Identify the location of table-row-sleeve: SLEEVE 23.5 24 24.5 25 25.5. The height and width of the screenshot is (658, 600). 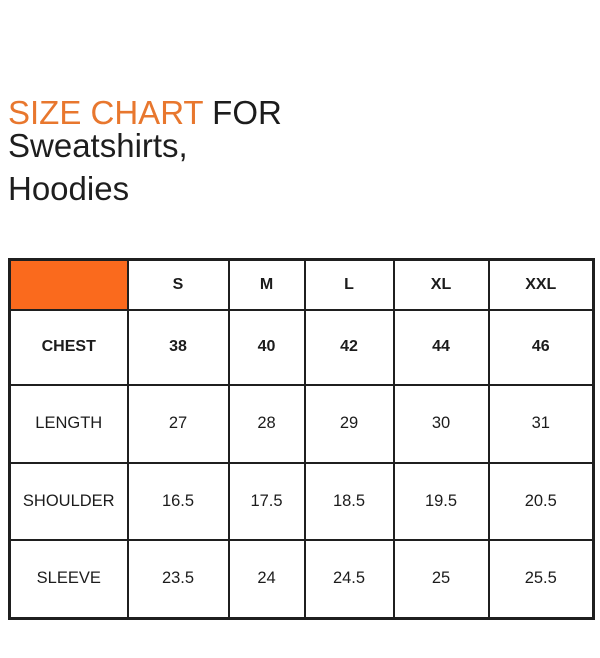
(301, 579).